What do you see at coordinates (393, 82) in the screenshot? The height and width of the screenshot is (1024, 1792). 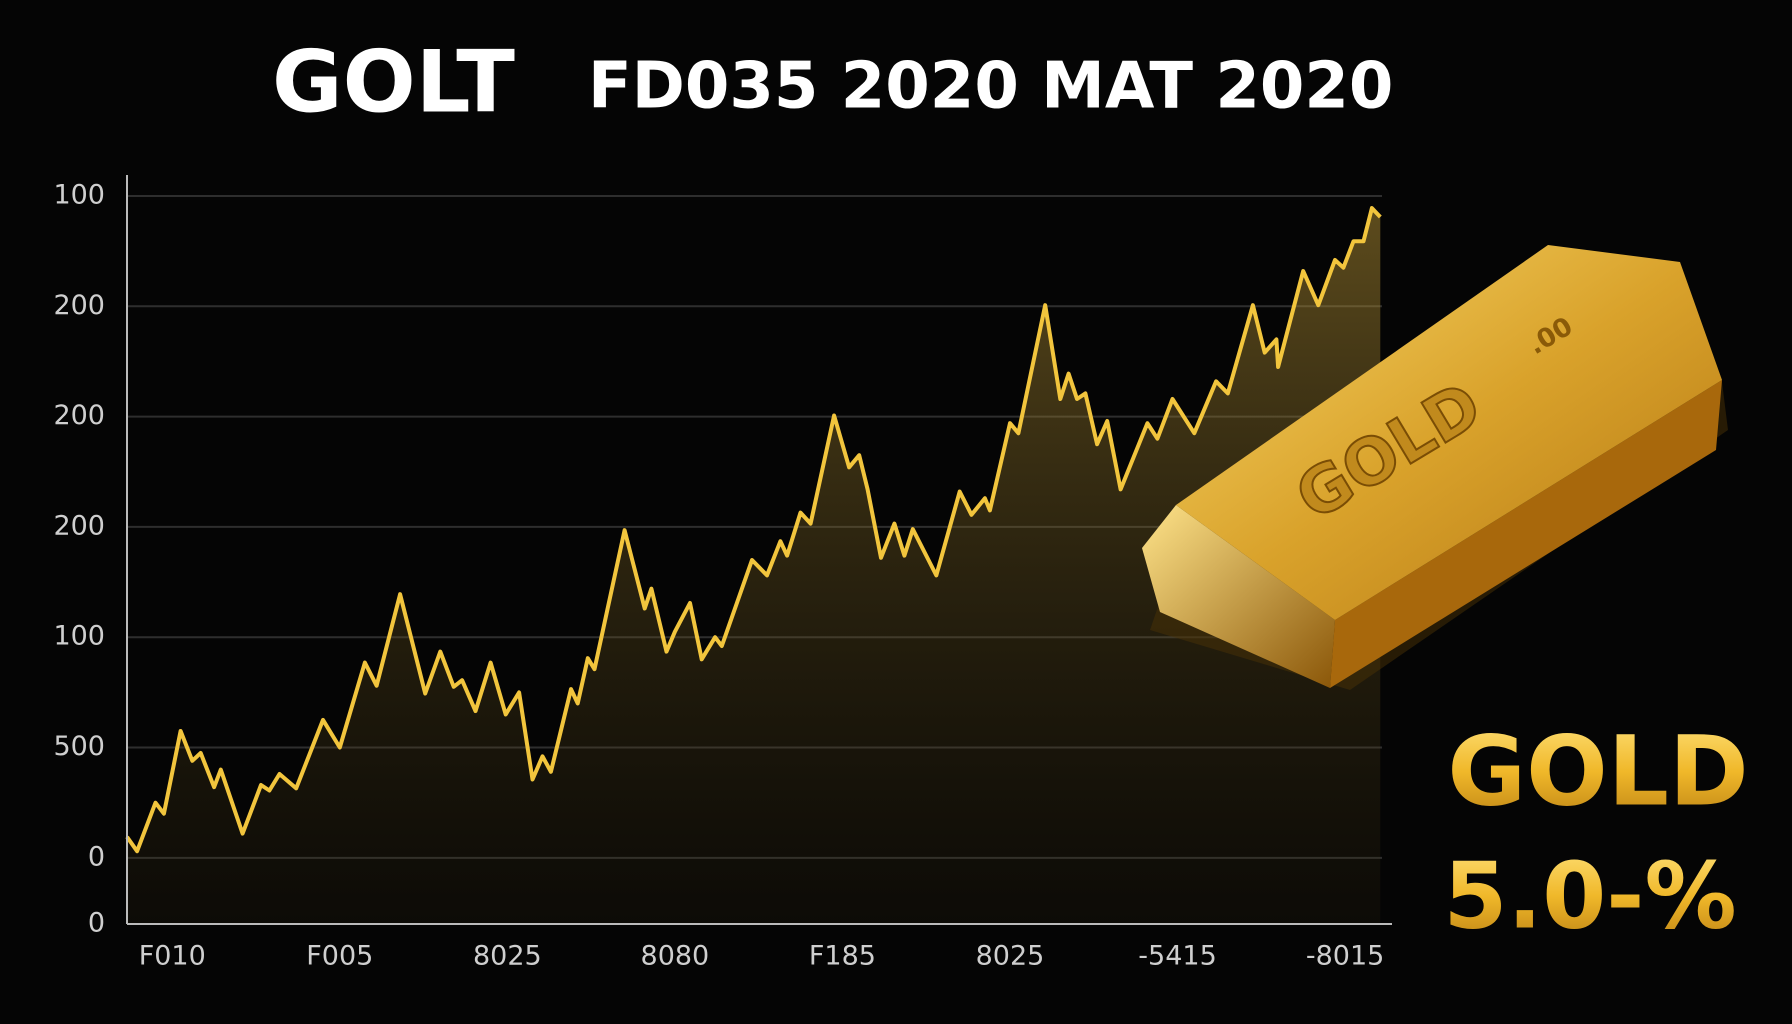 I see `chart-title: GOLT` at bounding box center [393, 82].